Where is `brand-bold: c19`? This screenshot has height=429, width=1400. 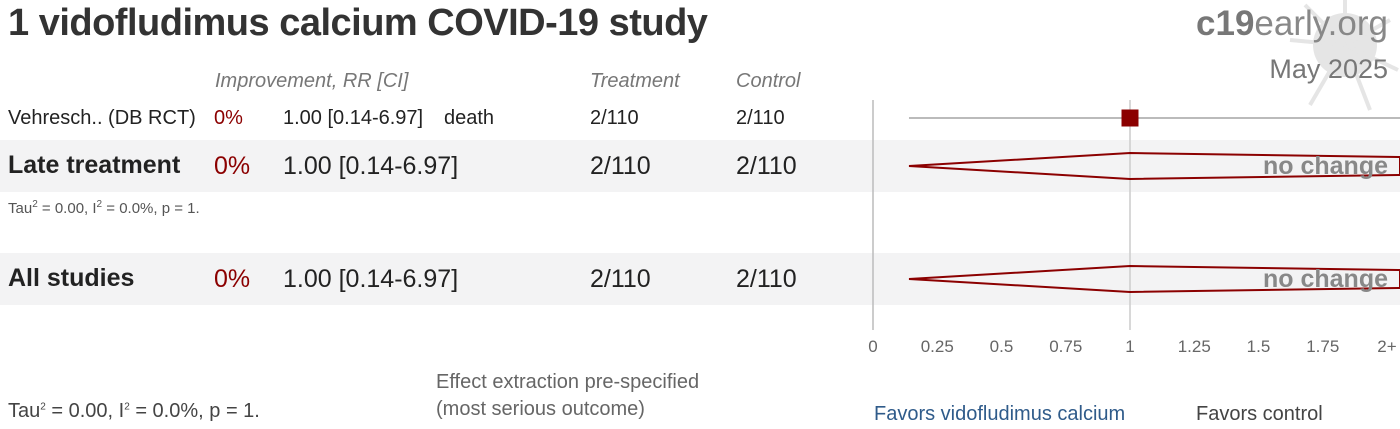
brand-bold: c19 is located at coordinates (1225, 23).